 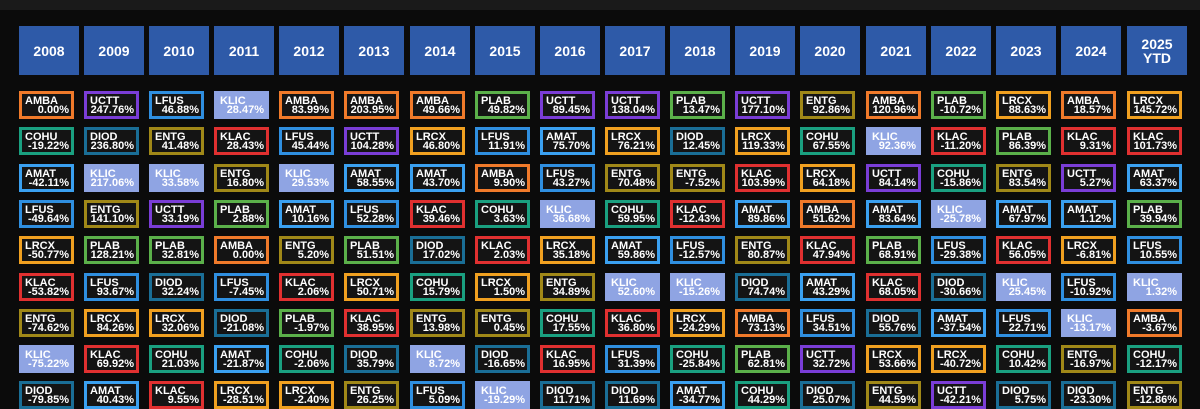 What do you see at coordinates (1023, 359) in the screenshot?
I see `return-cell: COHU 10.42%` at bounding box center [1023, 359].